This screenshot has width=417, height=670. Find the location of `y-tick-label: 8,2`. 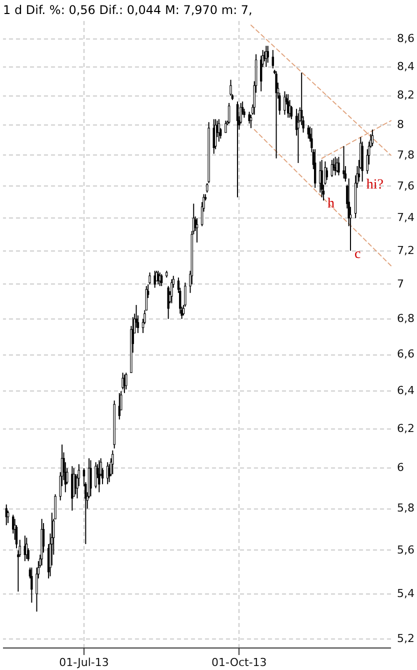

y-tick-label: 8,2 is located at coordinates (405, 95).